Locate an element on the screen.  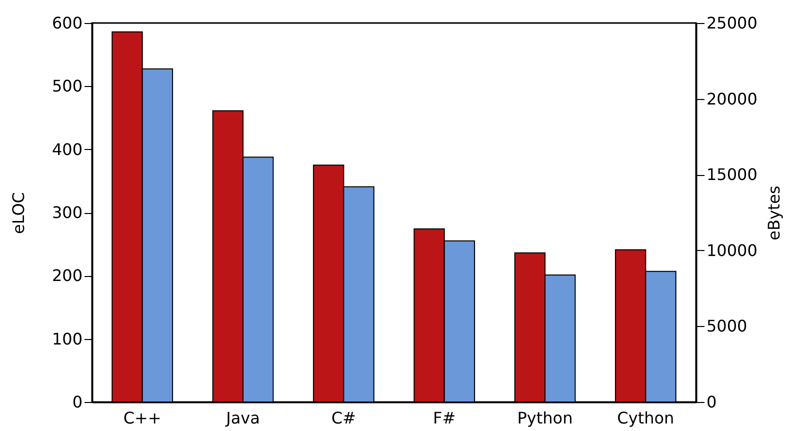
y-tick-label: 600 is located at coordinates (67, 23).